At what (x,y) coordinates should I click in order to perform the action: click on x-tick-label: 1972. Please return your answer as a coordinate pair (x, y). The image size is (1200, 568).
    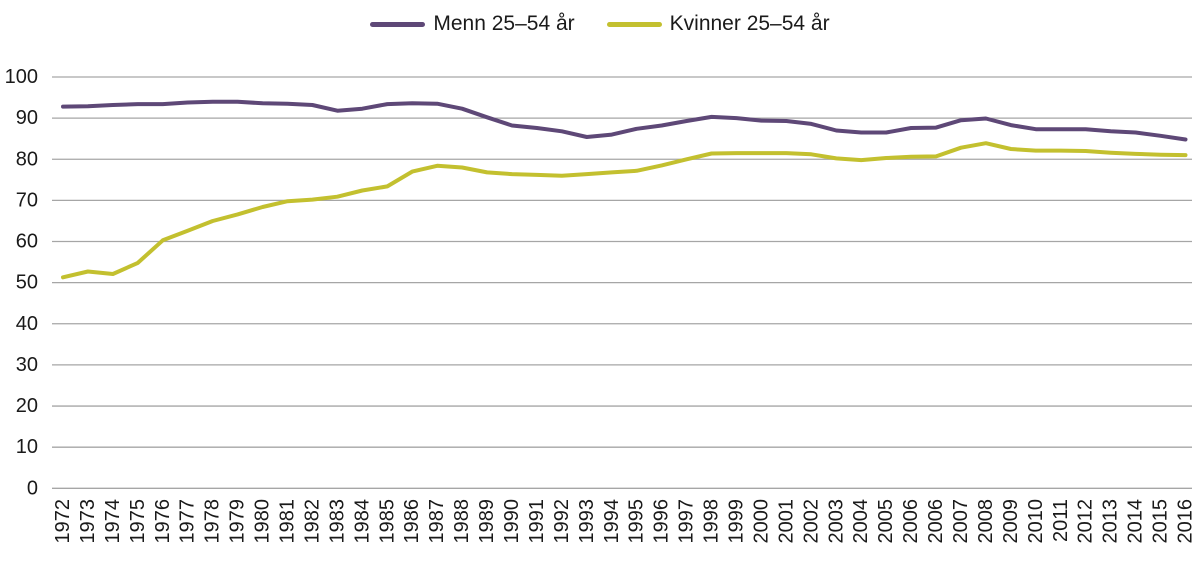
    Looking at the image, I should click on (63, 521).